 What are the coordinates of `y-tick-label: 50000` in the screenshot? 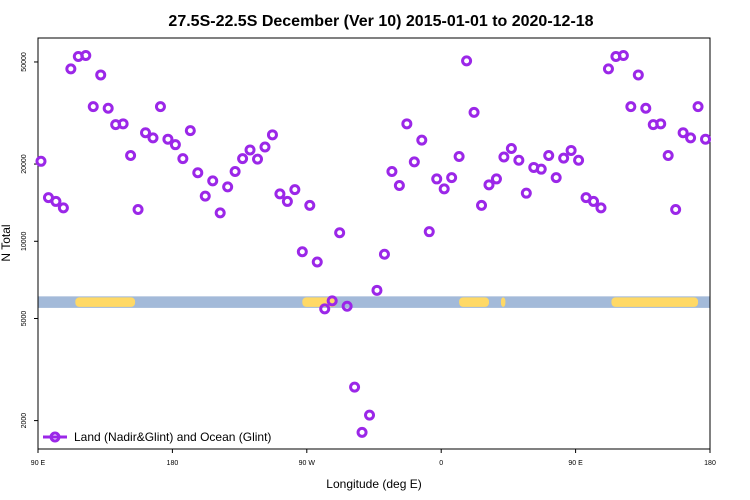 It's located at (24, 62).